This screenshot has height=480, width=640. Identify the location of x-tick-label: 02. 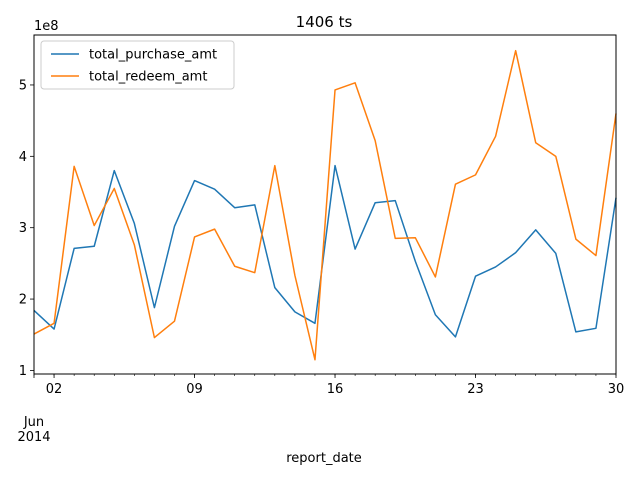
(54, 389).